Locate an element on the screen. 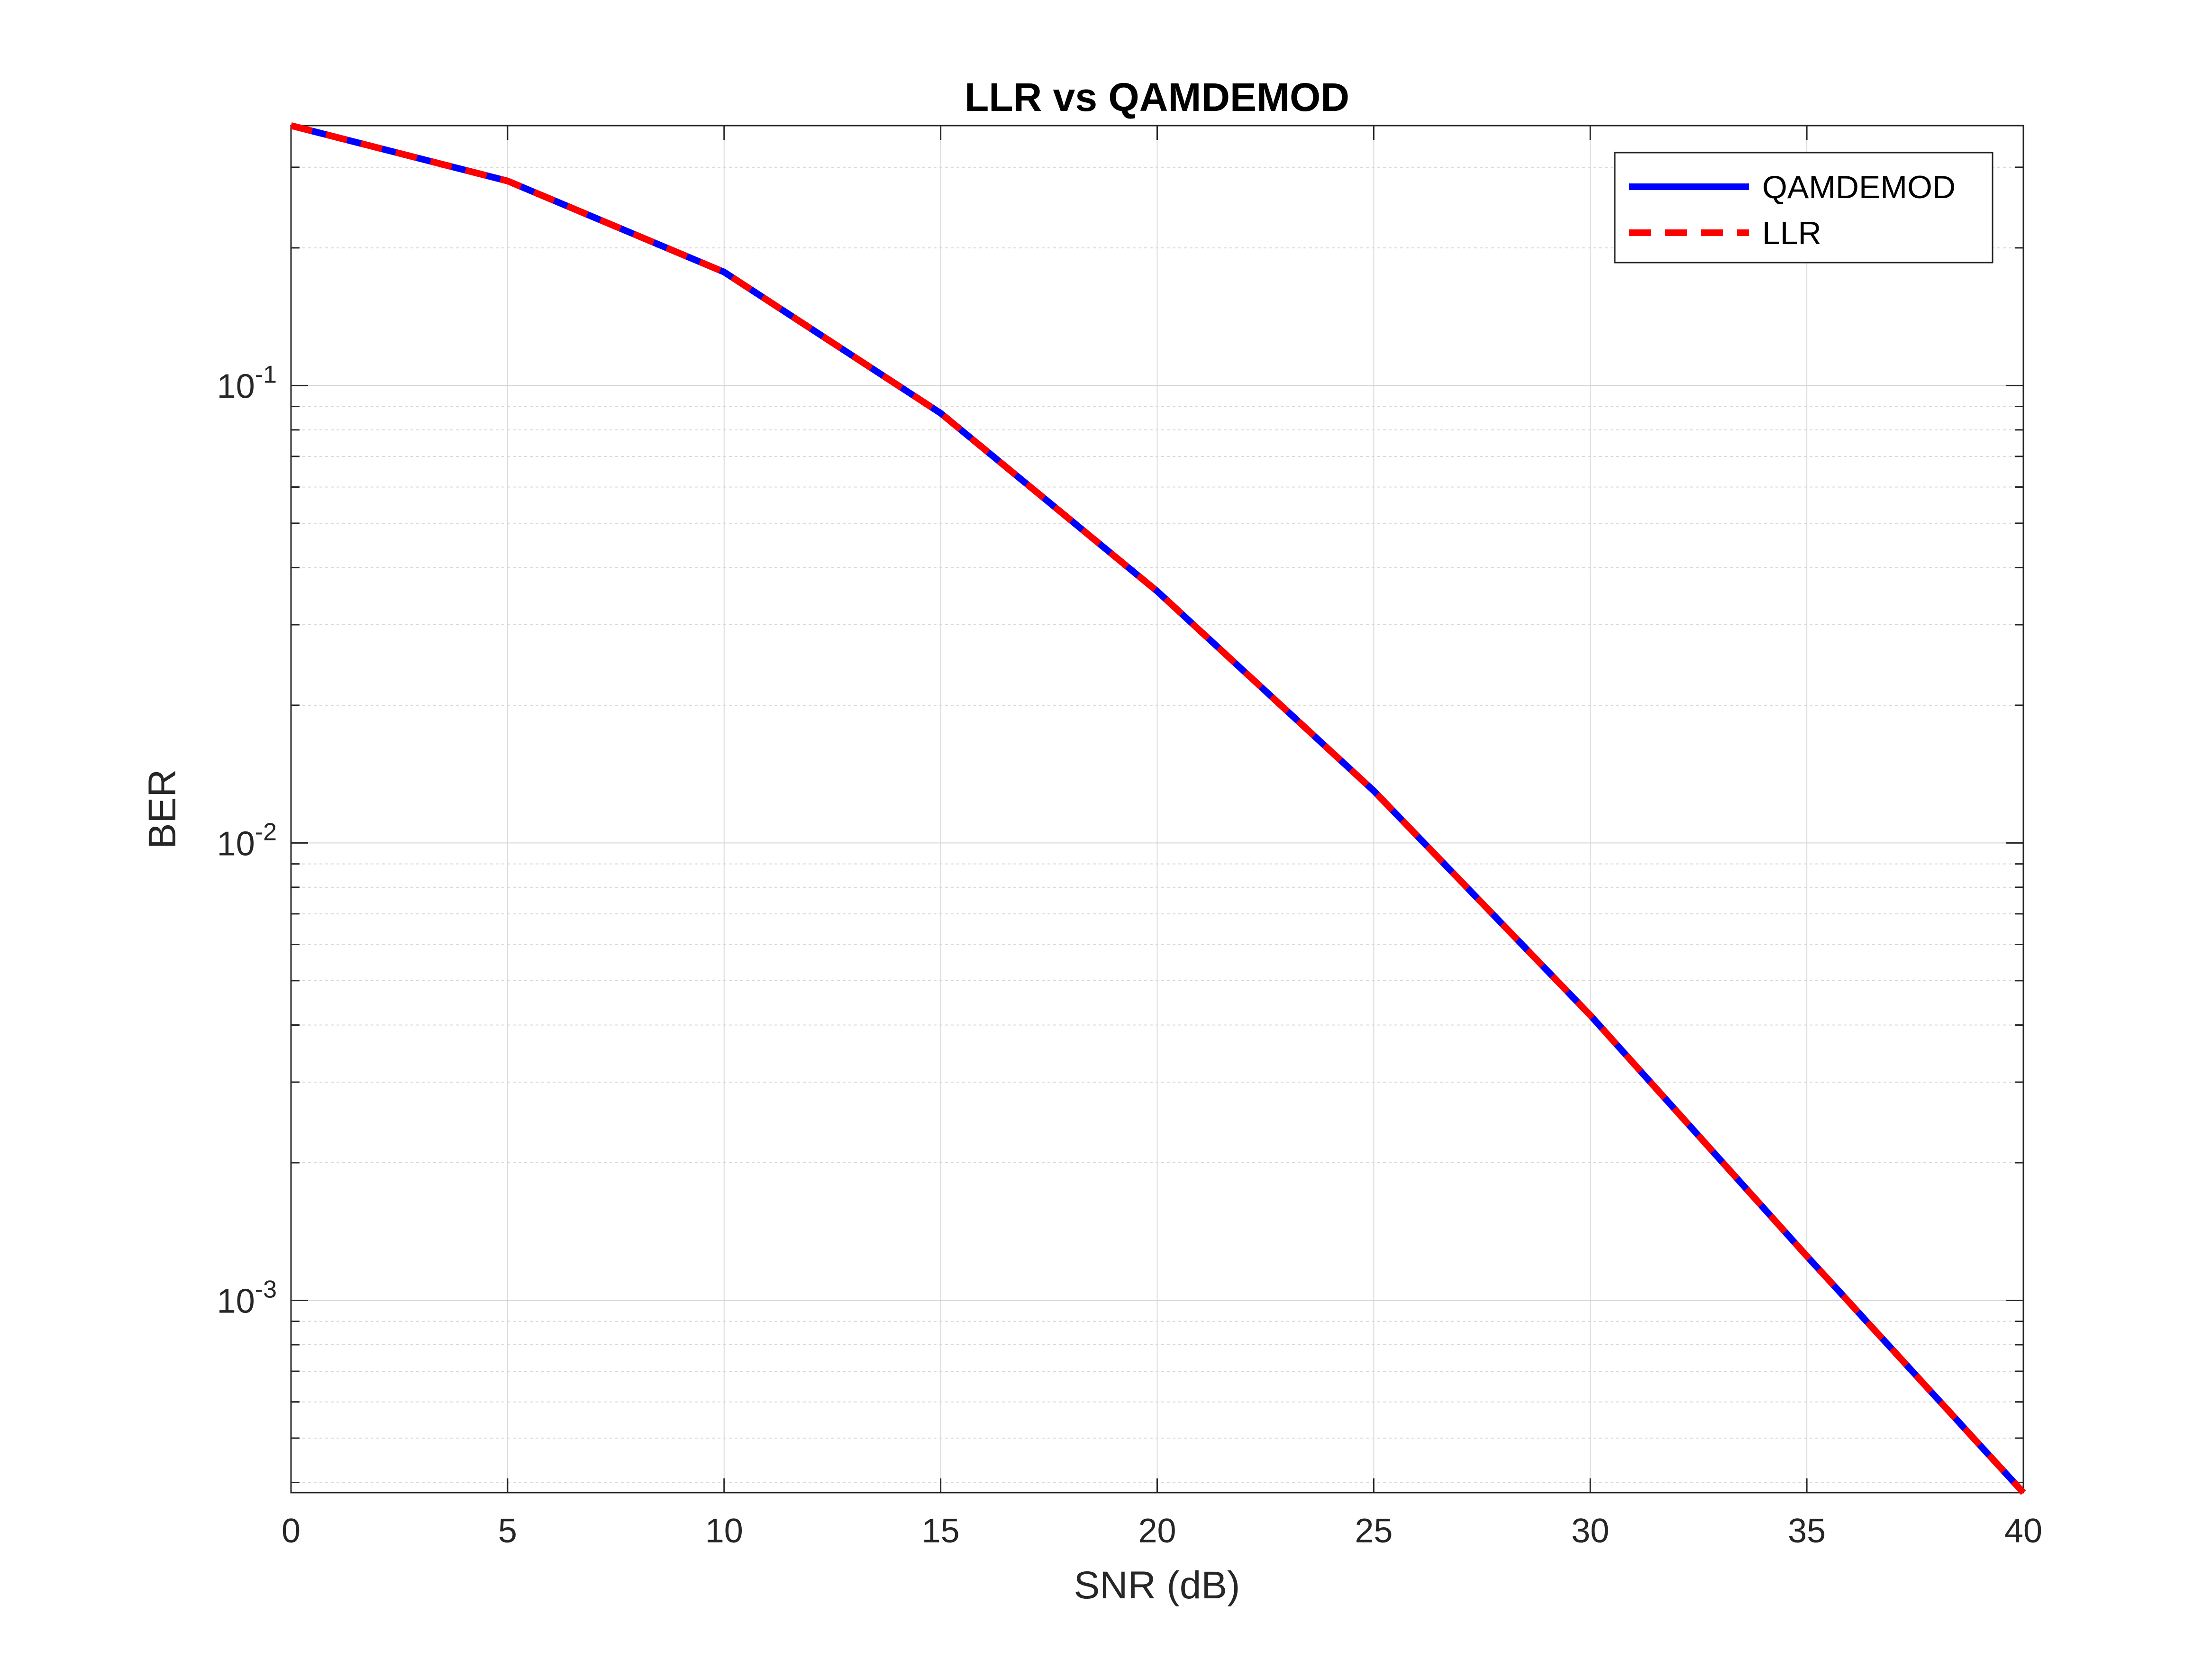  y-tick-exponent: -2 is located at coordinates (266, 832).